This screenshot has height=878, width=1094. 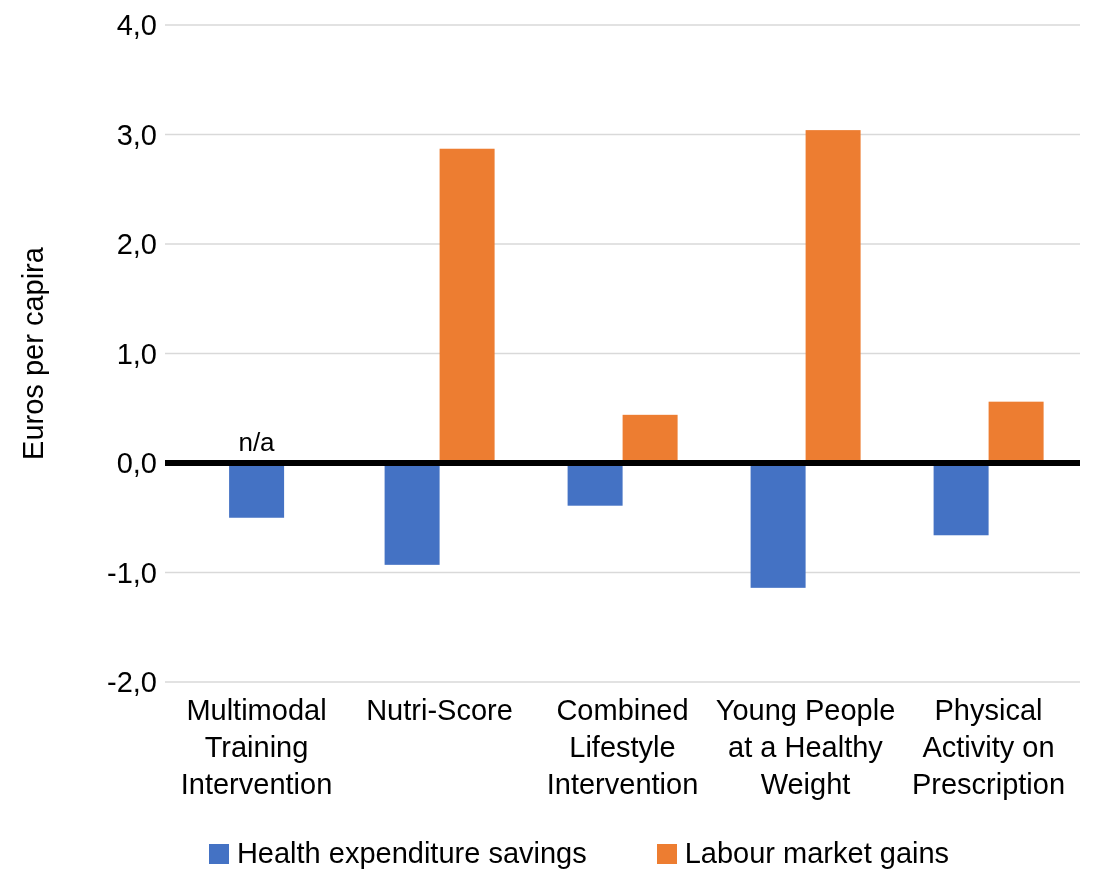 What do you see at coordinates (136, 463) in the screenshot?
I see `y-tick-label: 0,0` at bounding box center [136, 463].